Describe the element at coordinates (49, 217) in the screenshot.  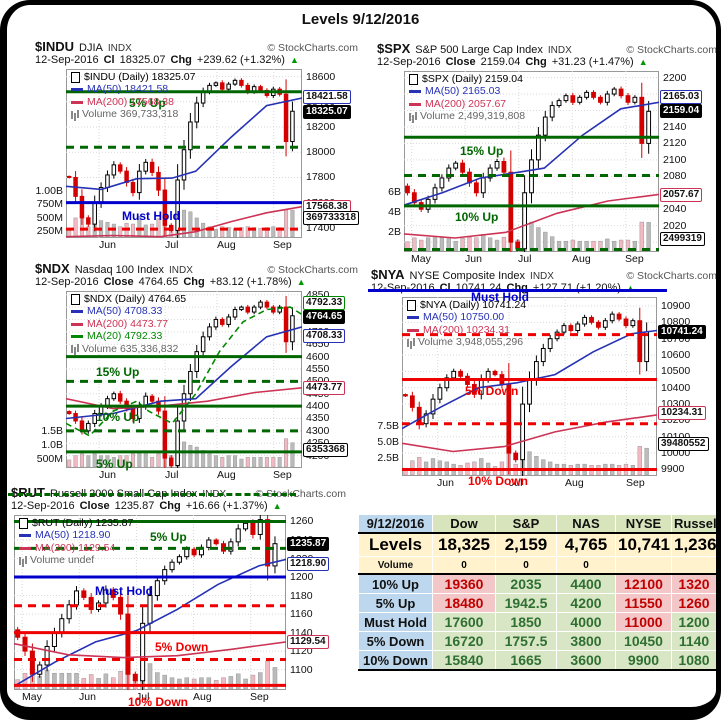
I see `volume-axis-tick: 500M` at that location.